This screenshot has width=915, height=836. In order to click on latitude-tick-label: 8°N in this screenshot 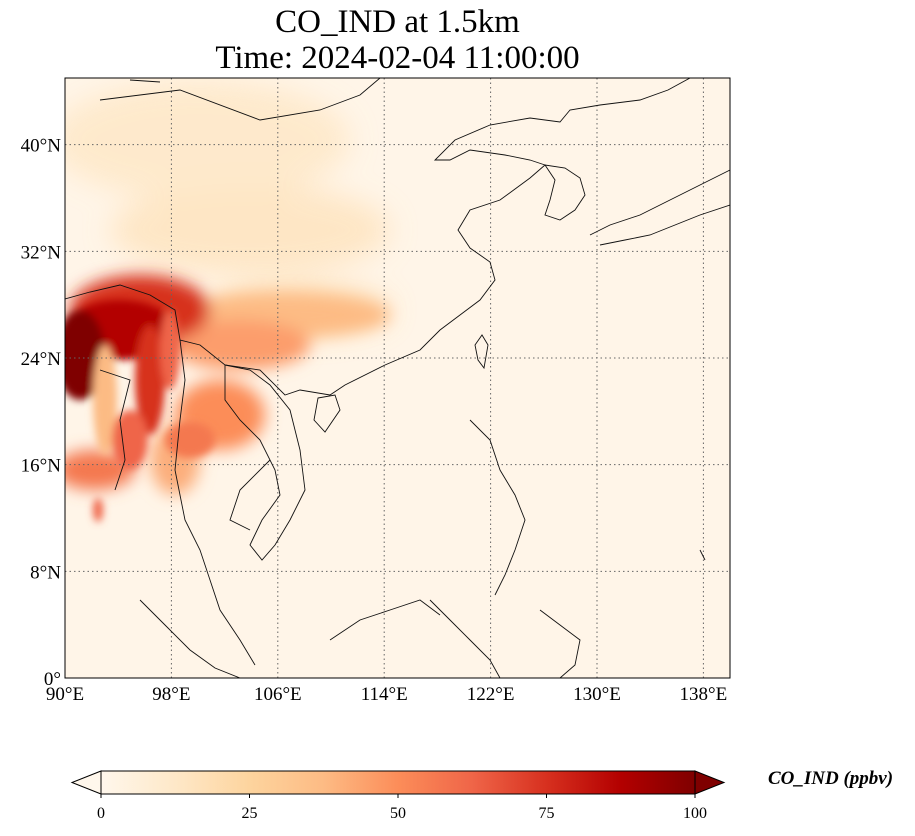, I will do `click(45, 572)`.